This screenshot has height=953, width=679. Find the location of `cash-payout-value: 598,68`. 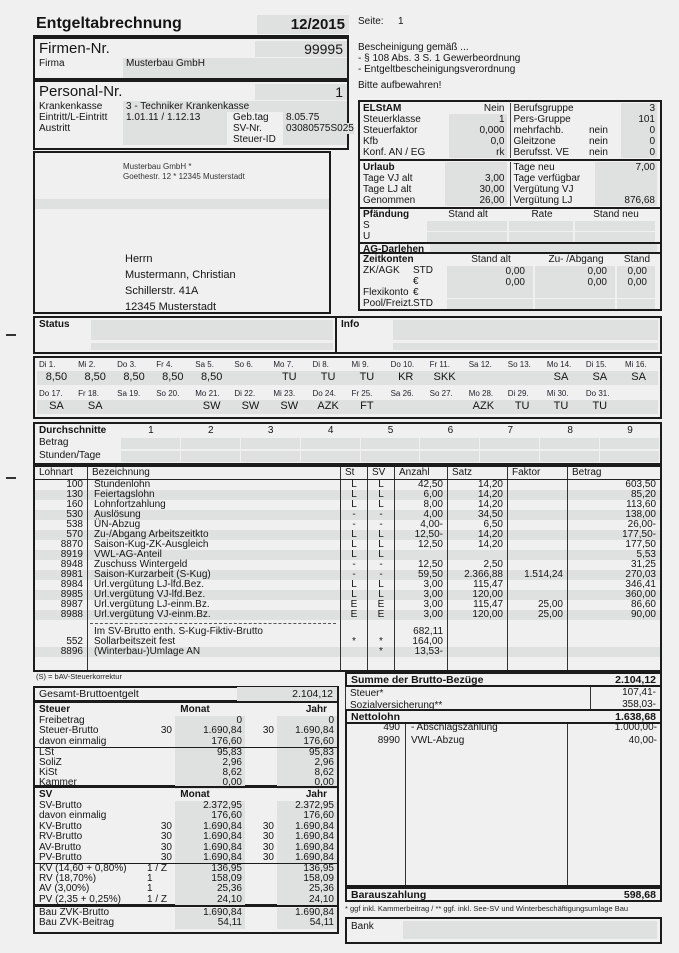

cash-payout-value: 598,68 is located at coordinates (639, 894).